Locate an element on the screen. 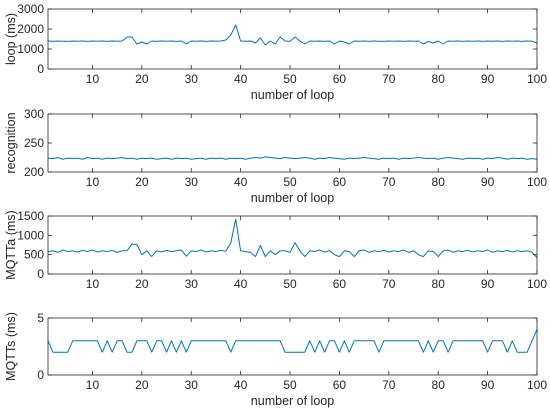 This screenshot has height=416, width=550. y-tick-label: 2000 is located at coordinates (30, 29).